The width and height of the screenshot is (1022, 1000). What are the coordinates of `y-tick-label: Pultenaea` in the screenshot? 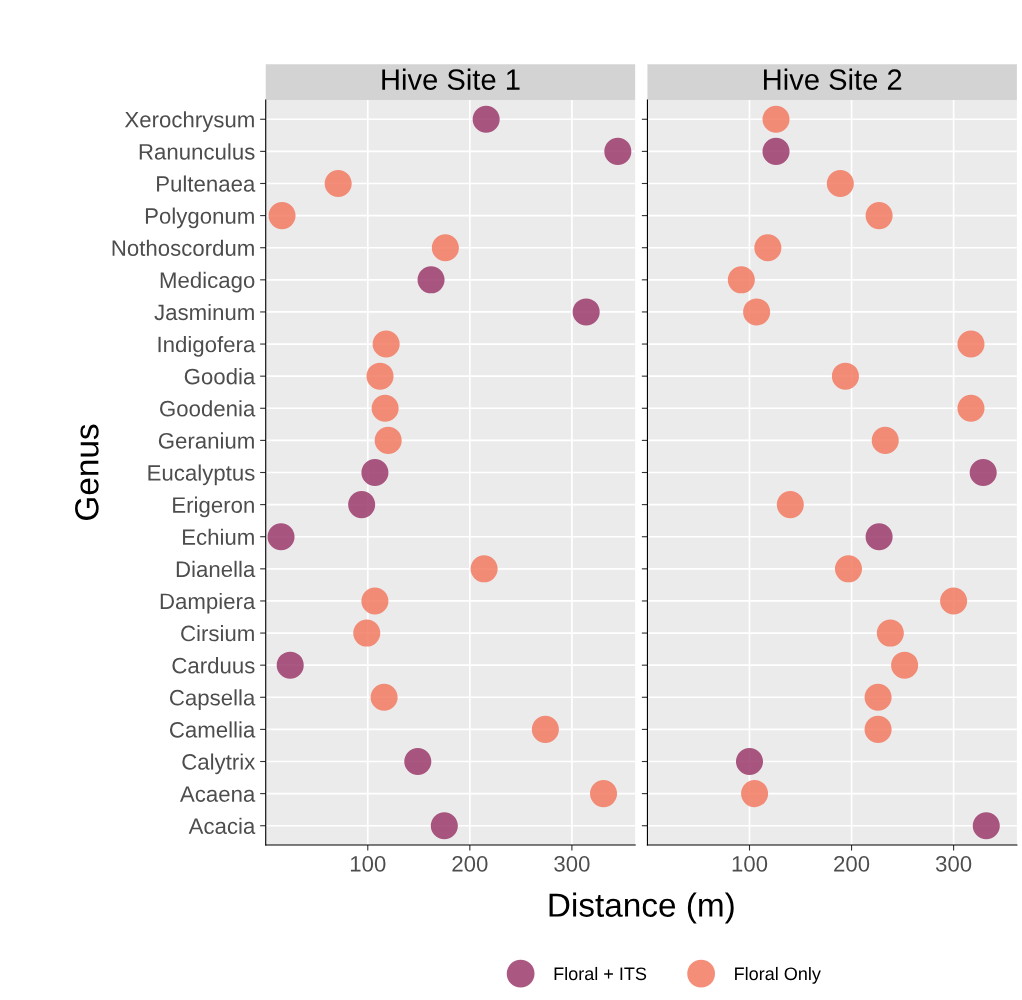 It's located at (206, 183).